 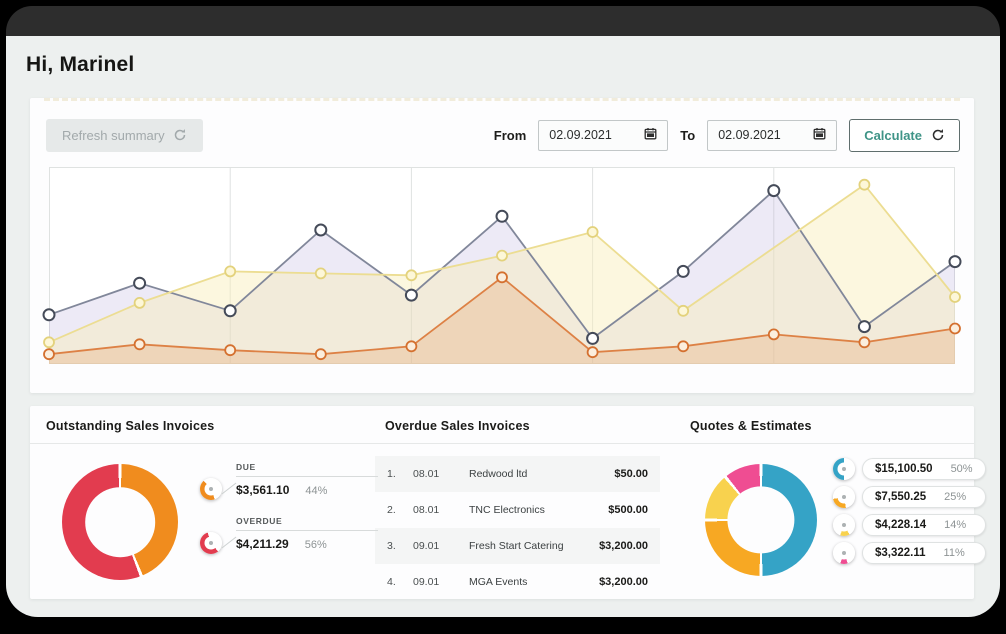 I want to click on legend-item-overdue: OVERDUE $4,211.29 56%, so click(x=289, y=535).